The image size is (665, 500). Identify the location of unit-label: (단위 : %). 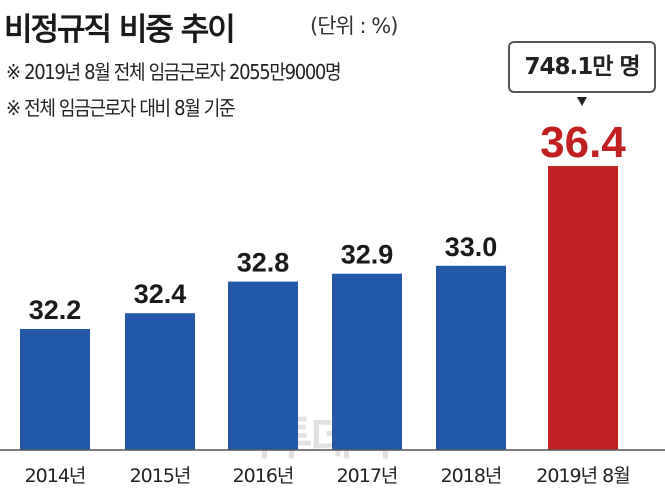
(354, 26).